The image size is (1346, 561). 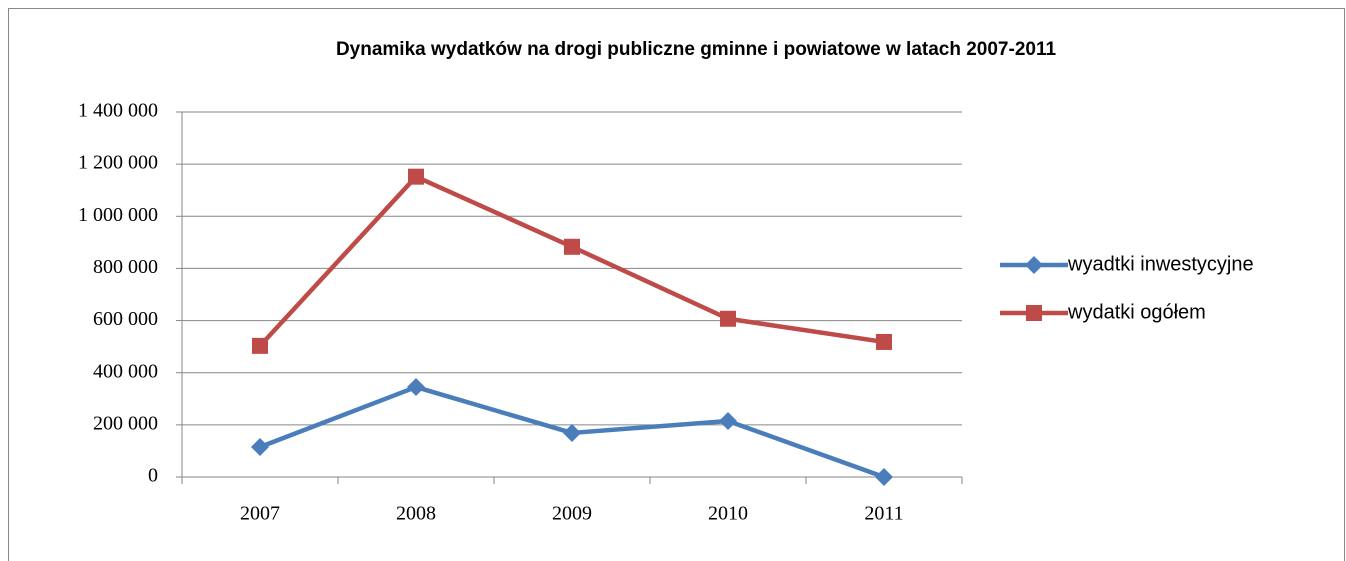 I want to click on x-tick-label: 2007, so click(x=260, y=514).